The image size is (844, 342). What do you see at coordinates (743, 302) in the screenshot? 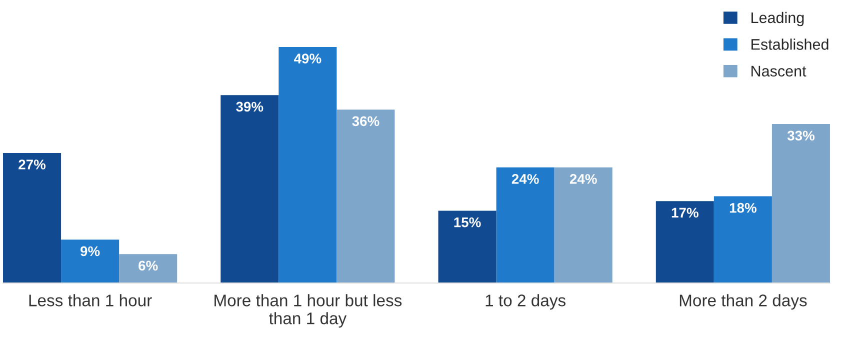
I see `x-tick-label: More than 2 days` at bounding box center [743, 302].